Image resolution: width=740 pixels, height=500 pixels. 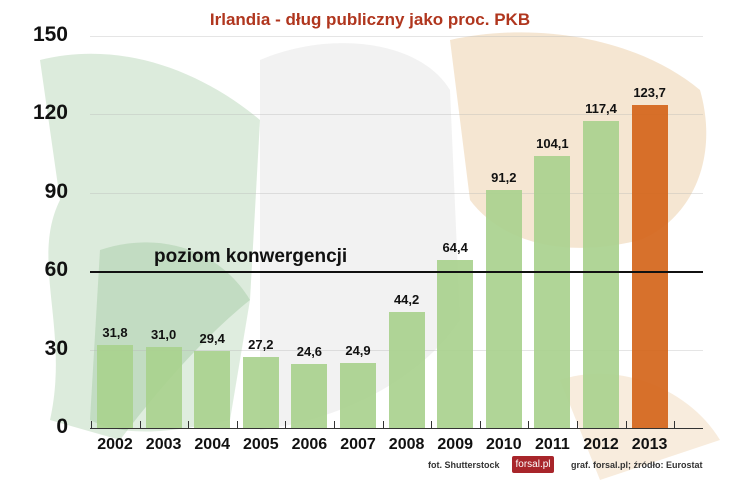 I want to click on bar-2011, so click(x=552, y=291).